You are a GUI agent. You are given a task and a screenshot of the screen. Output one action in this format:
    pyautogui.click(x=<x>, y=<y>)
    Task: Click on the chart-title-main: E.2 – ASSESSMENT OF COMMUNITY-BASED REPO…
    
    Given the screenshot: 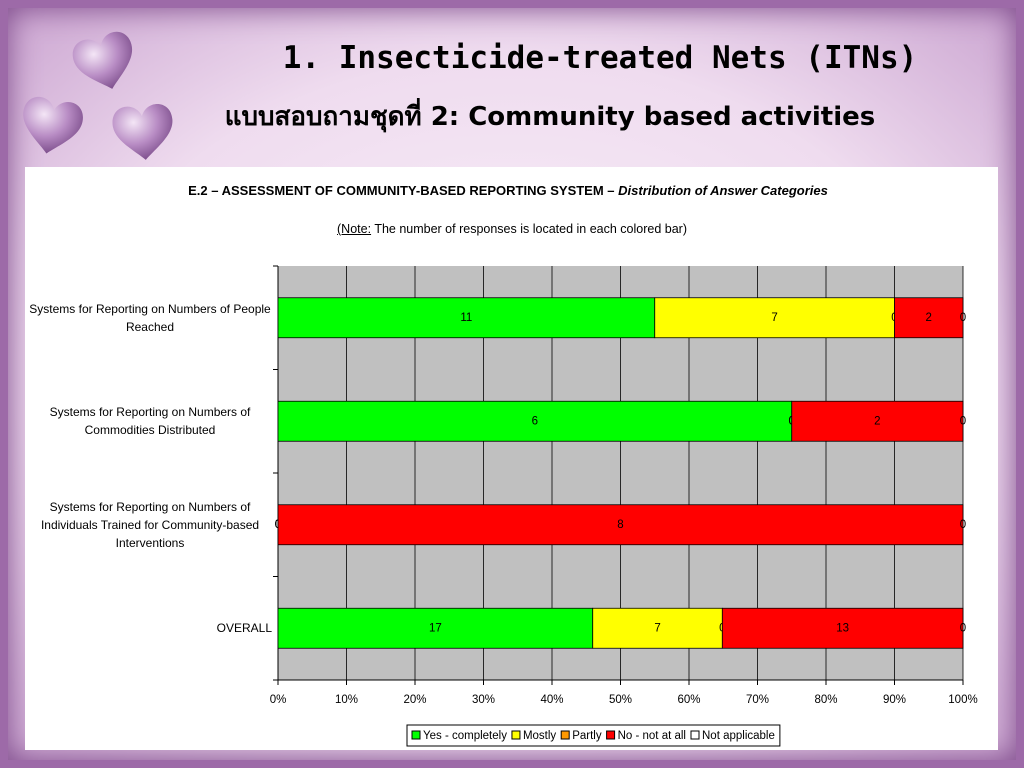 What is the action you would take?
    pyautogui.click(x=401, y=190)
    